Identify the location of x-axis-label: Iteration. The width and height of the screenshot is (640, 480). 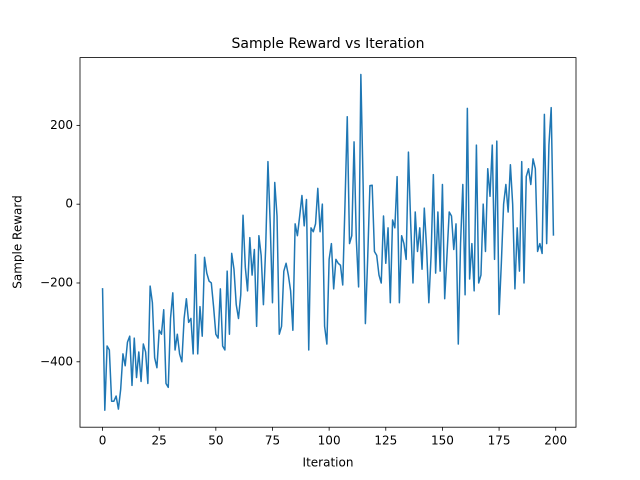
(328, 463).